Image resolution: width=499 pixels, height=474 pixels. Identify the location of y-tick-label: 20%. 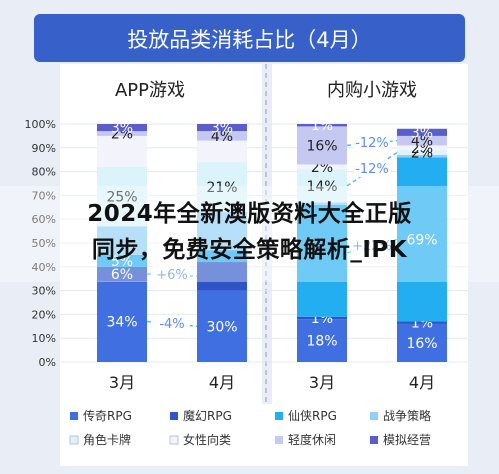
(44, 314).